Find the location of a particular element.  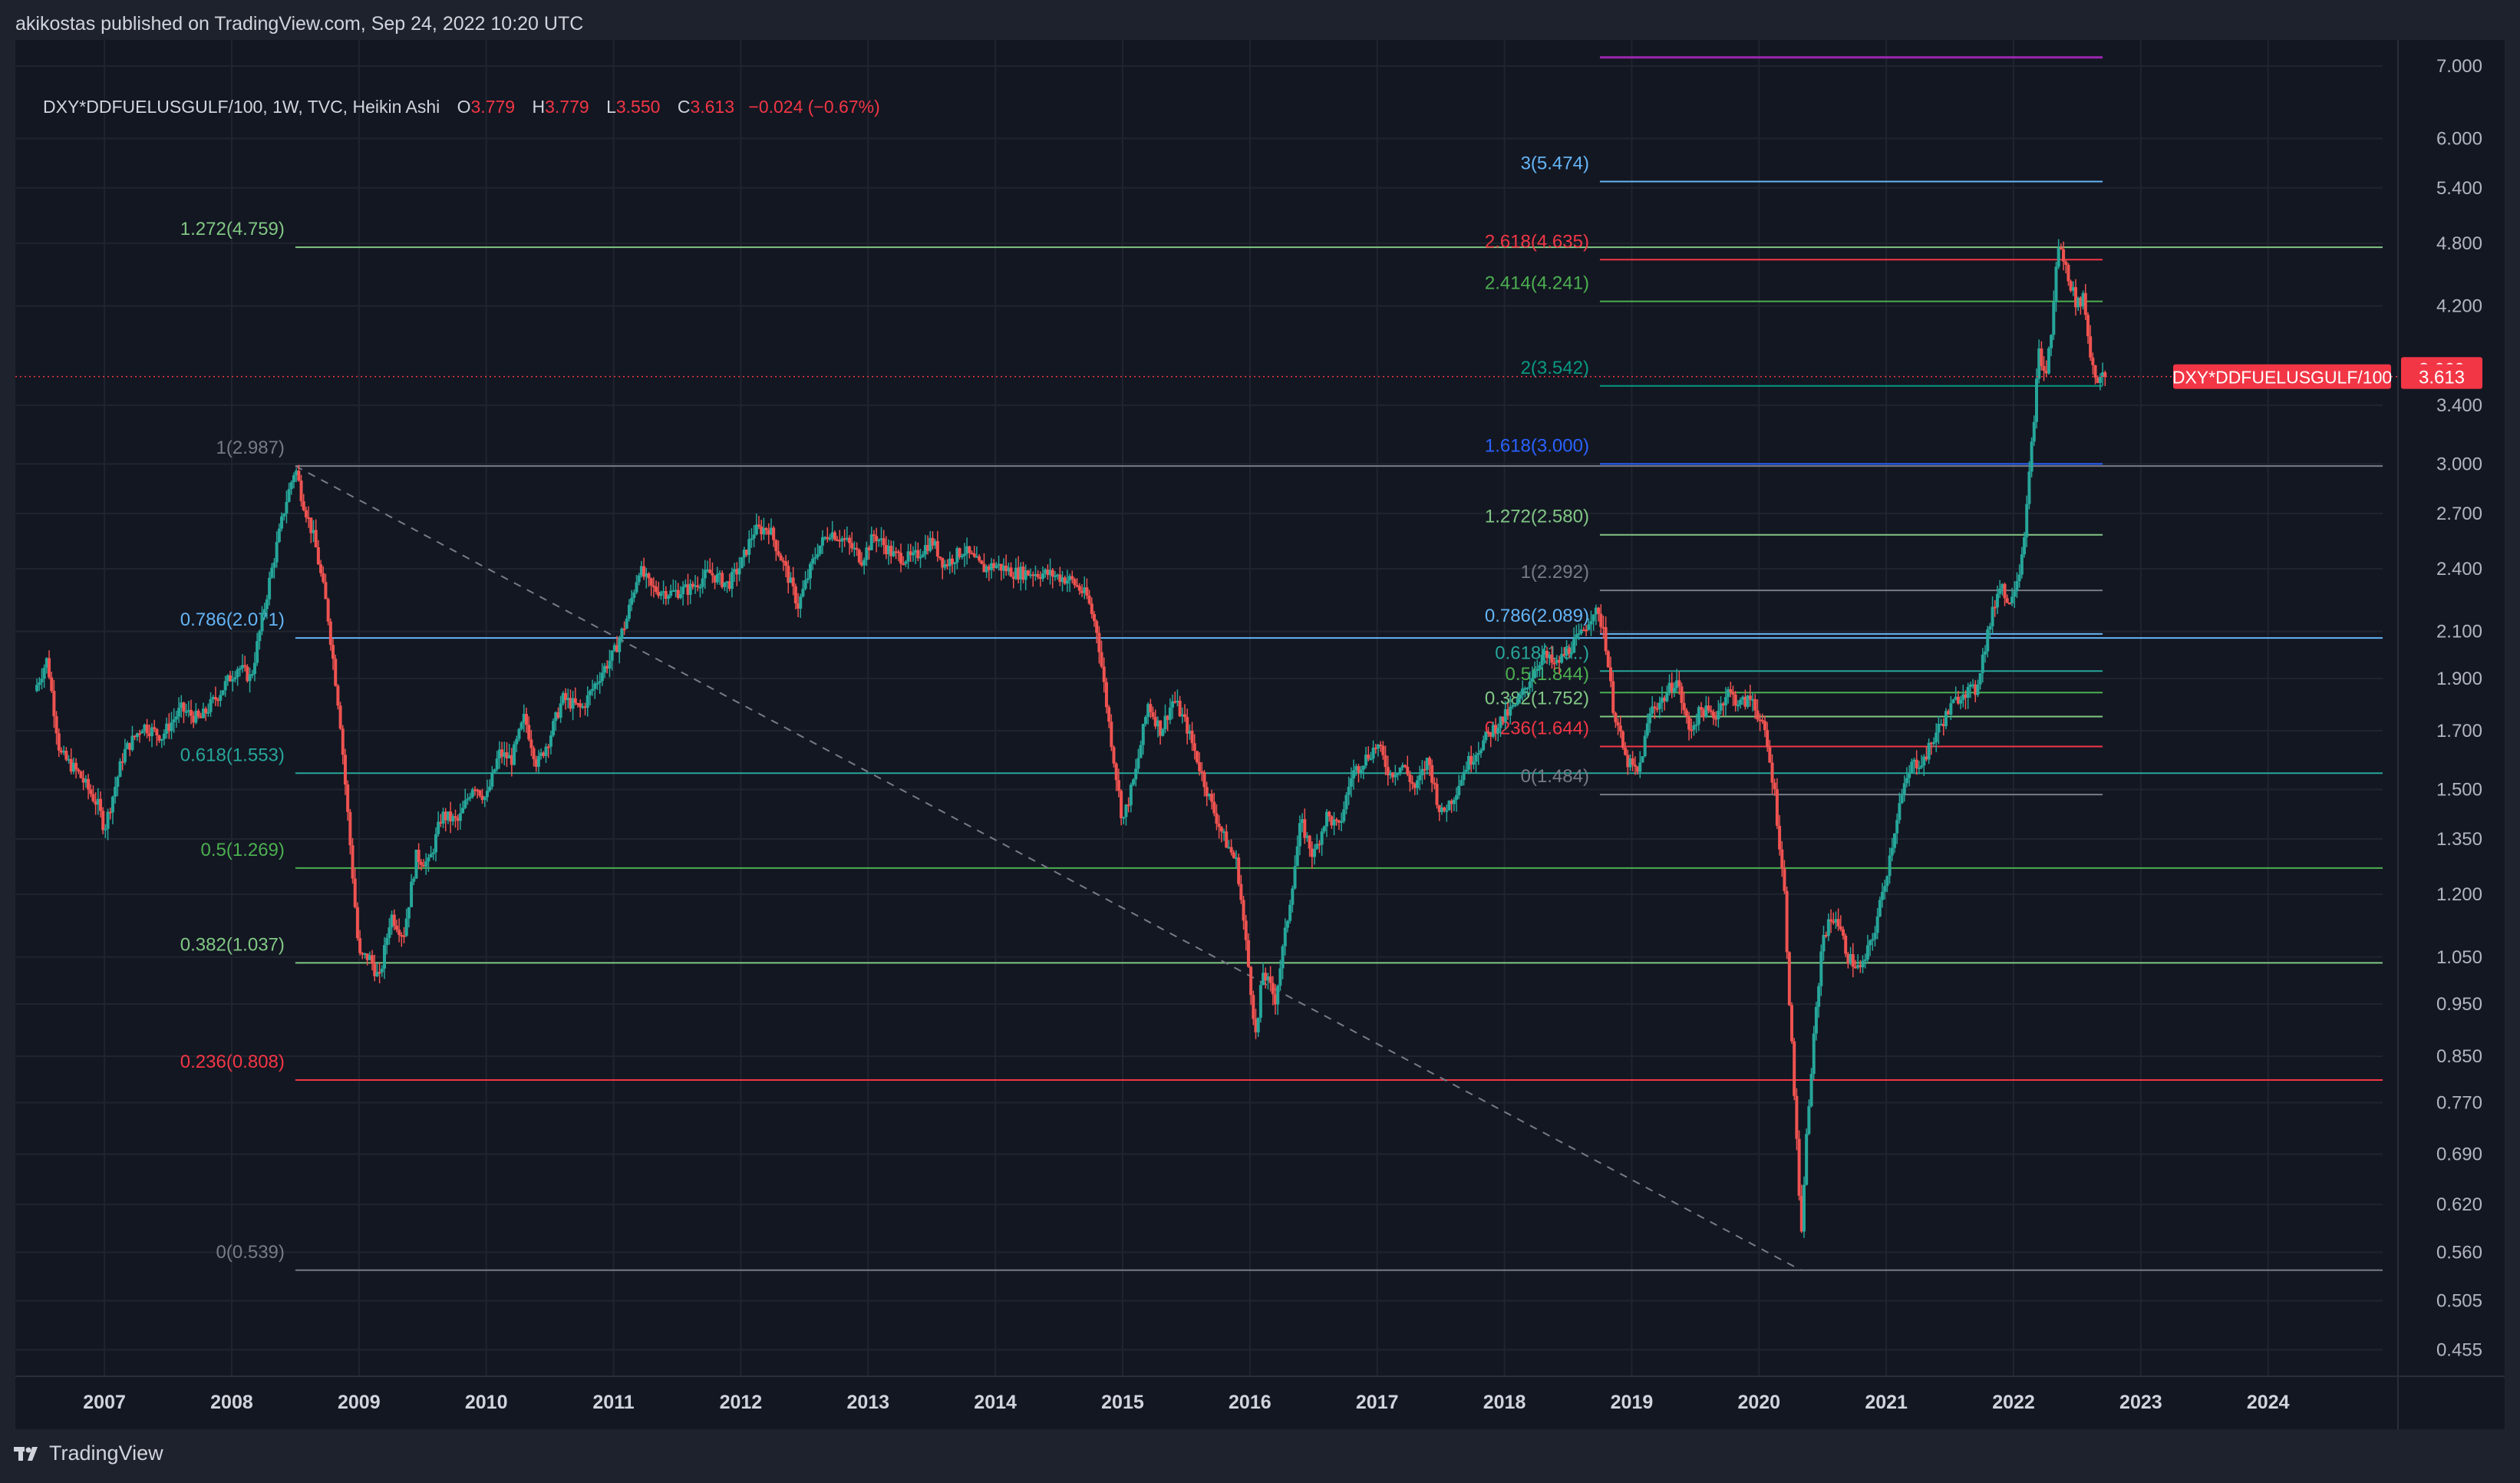

fib-left-level-label: 0.786(2.071) is located at coordinates (232, 619).